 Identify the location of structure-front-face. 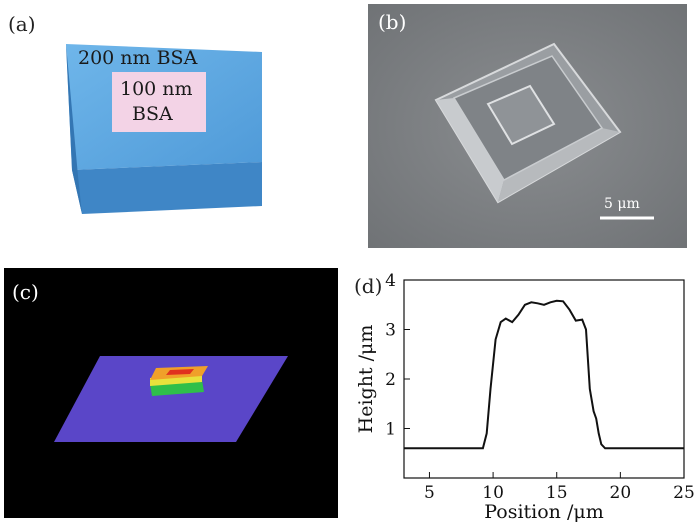
(559, 165).